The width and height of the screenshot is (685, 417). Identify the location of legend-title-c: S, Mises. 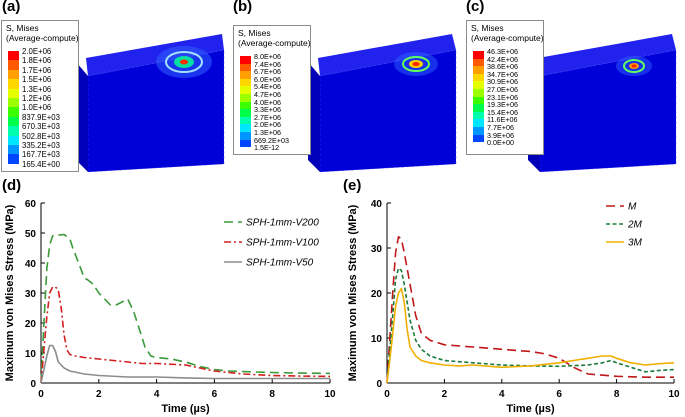
(487, 28).